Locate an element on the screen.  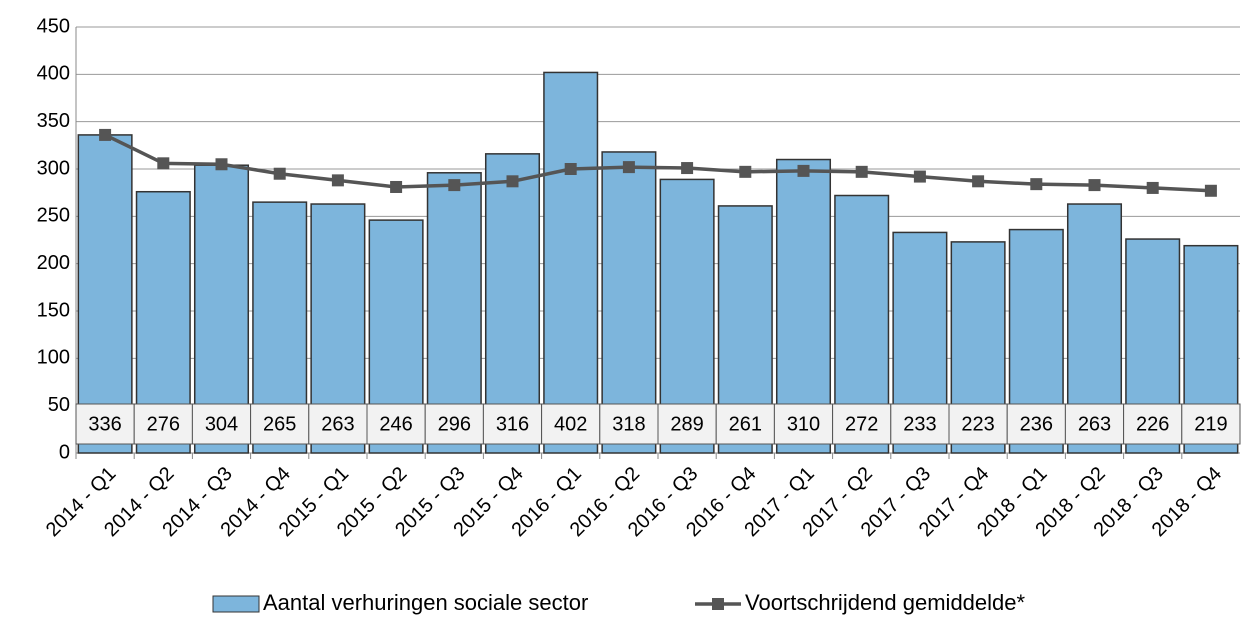
data-label: 261 is located at coordinates (745, 424).